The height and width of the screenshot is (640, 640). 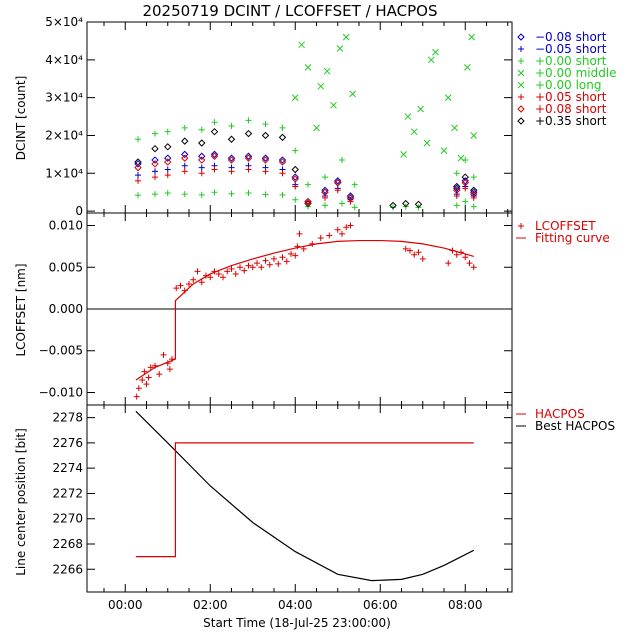 What do you see at coordinates (67, 418) in the screenshot?
I see `ytick-label-hacpos: 2278` at bounding box center [67, 418].